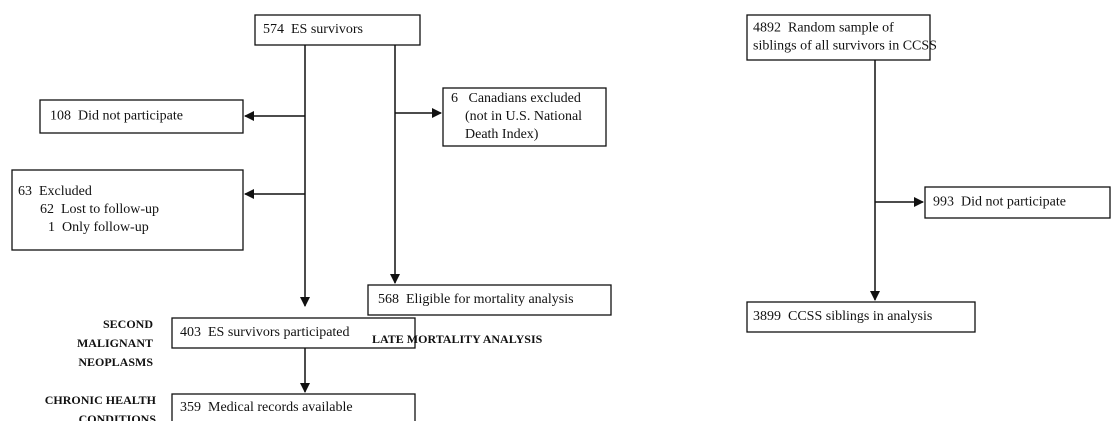  What do you see at coordinates (98, 227) in the screenshot?
I see `box-text: 1 Only follow-up` at bounding box center [98, 227].